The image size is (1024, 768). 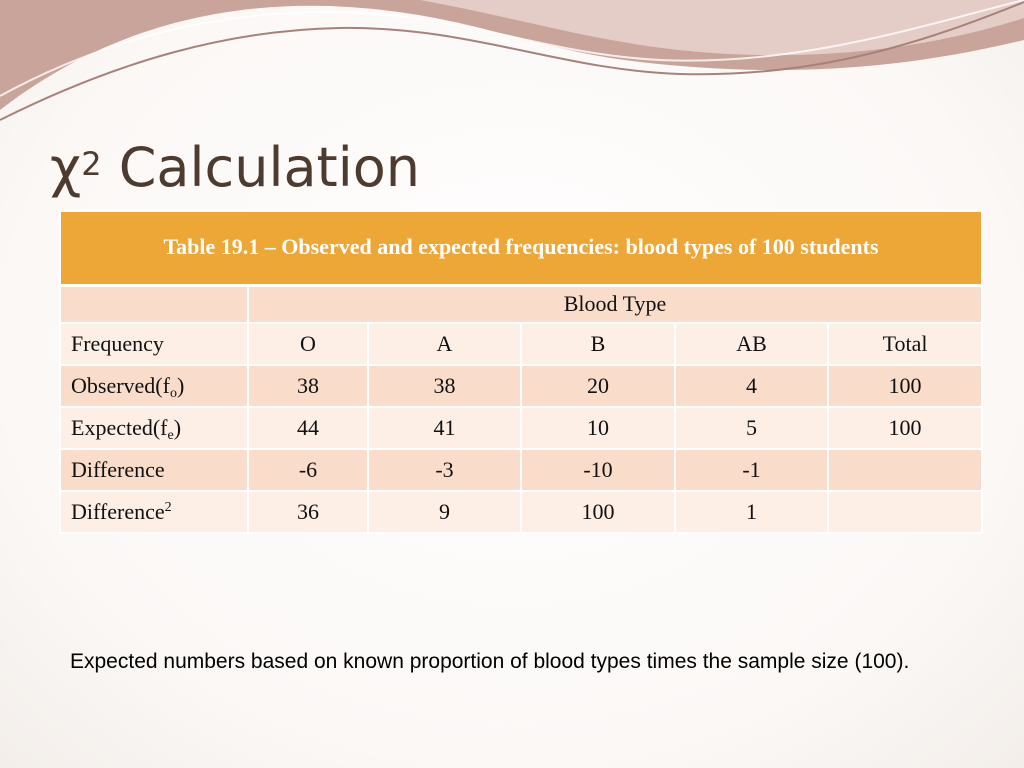 I want to click on table-cell: 44, so click(x=308, y=428).